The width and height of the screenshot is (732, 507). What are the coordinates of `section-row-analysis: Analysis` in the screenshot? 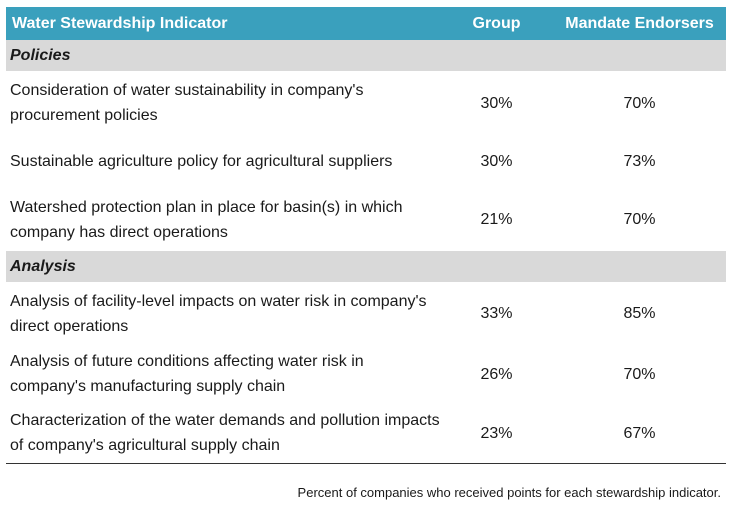 It's located at (366, 266).